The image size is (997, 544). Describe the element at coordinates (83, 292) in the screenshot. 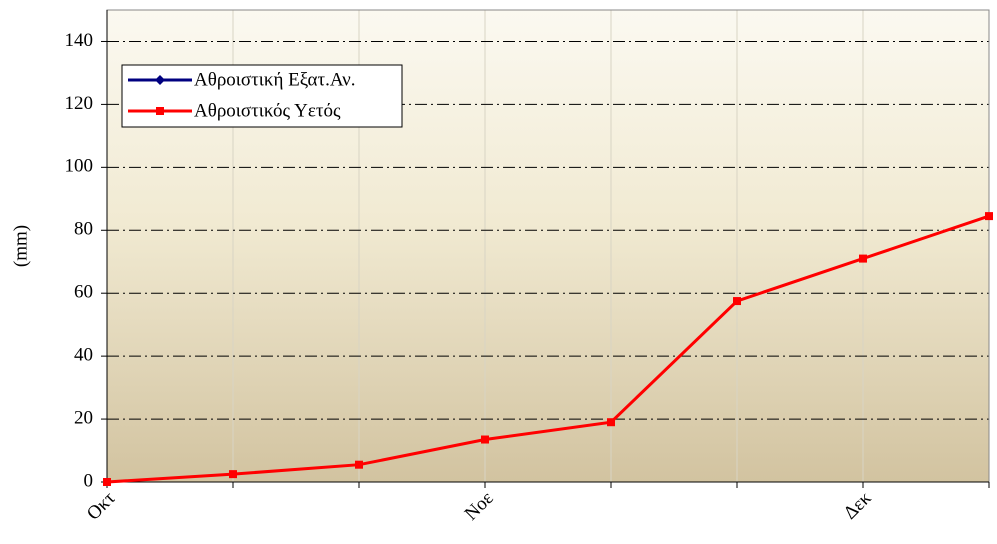

I see `y-tick-label: 60` at that location.